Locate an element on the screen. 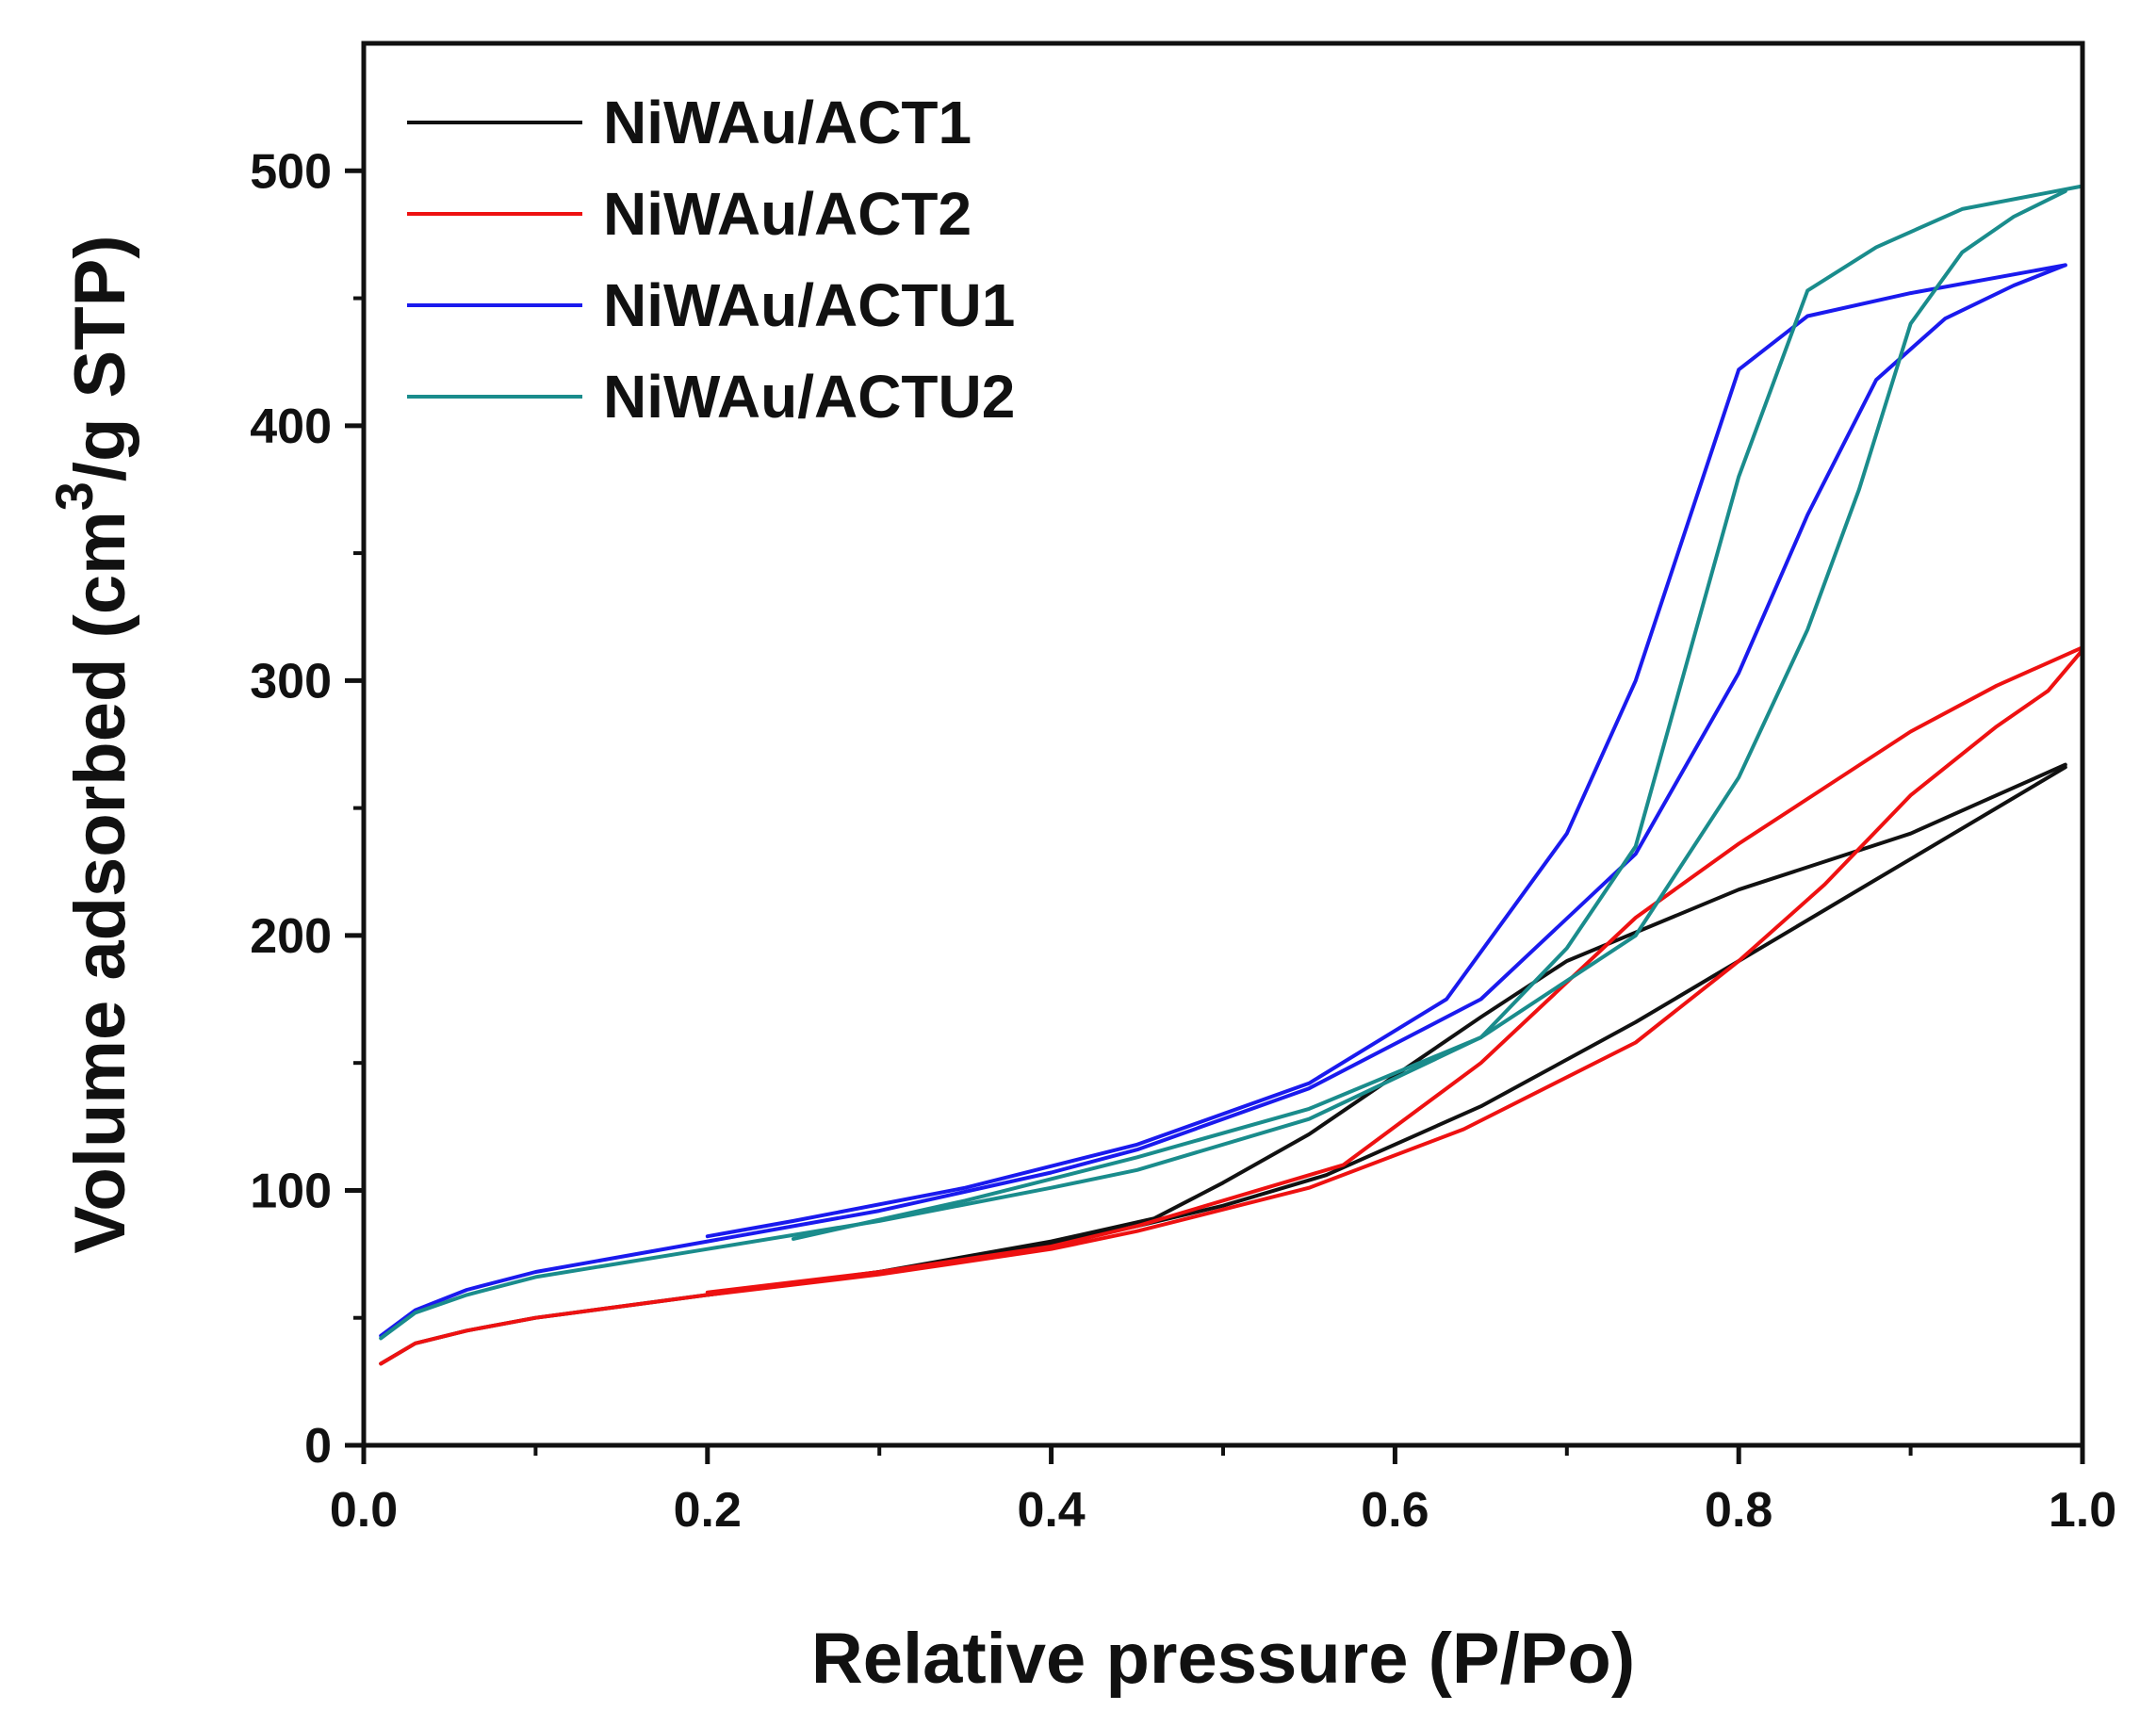 Image resolution: width=2156 pixels, height=1727 pixels. legend-label: NiWAu/ACTU2 is located at coordinates (809, 397).